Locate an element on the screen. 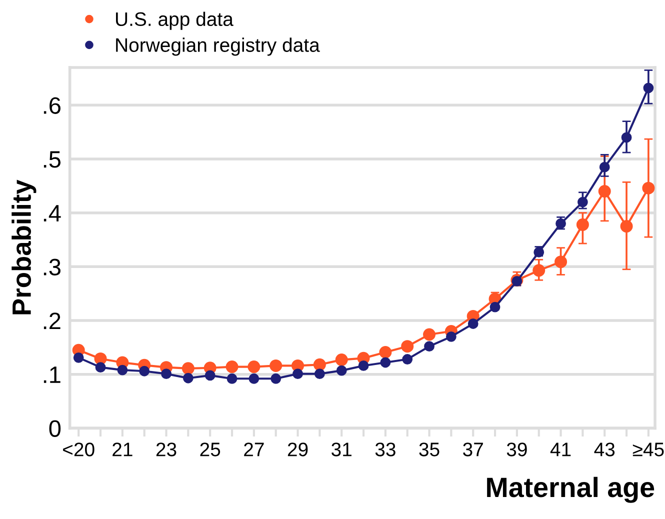  y-tick-label: .1 is located at coordinates (52, 374).